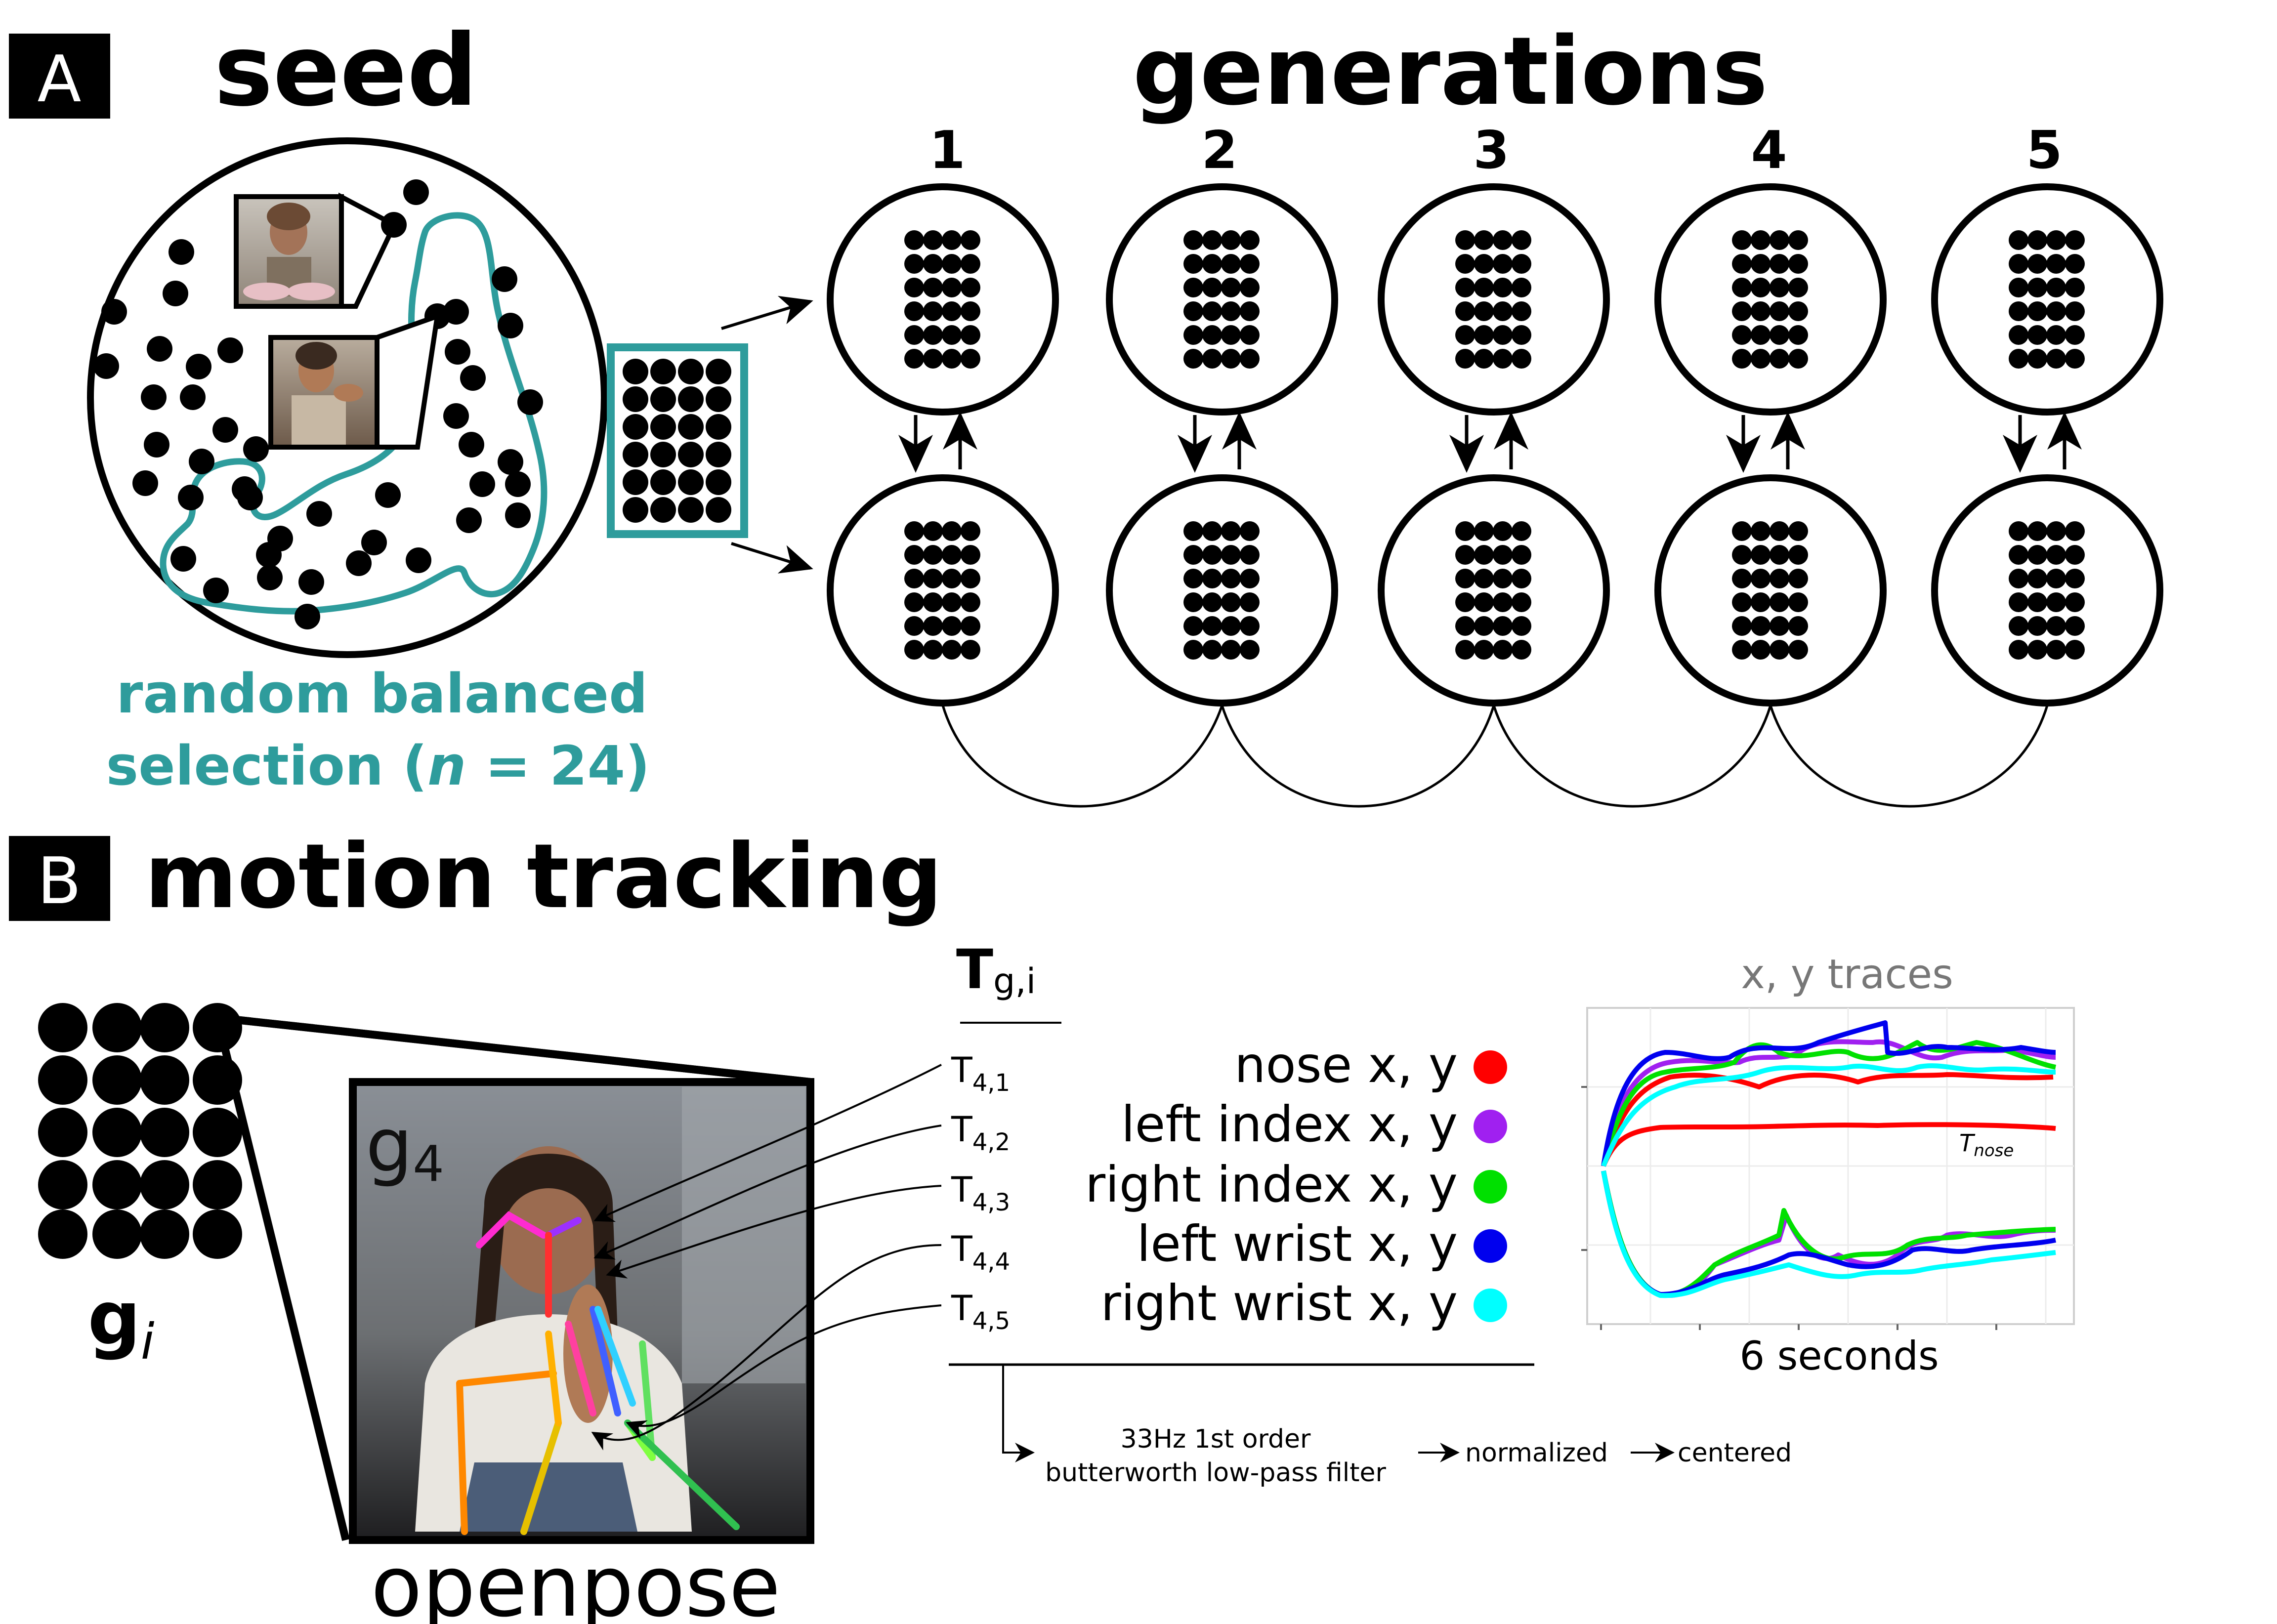 The width and height of the screenshot is (2277, 1624). Describe the element at coordinates (575, 1581) in the screenshot. I see `openpose-label: openpose` at that location.